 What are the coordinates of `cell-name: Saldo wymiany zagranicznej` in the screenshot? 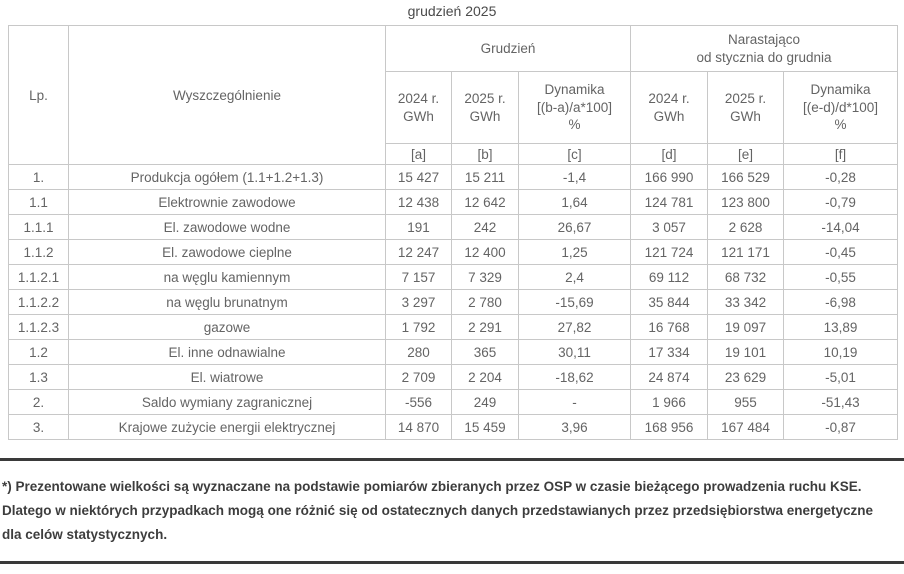 It's located at (227, 402).